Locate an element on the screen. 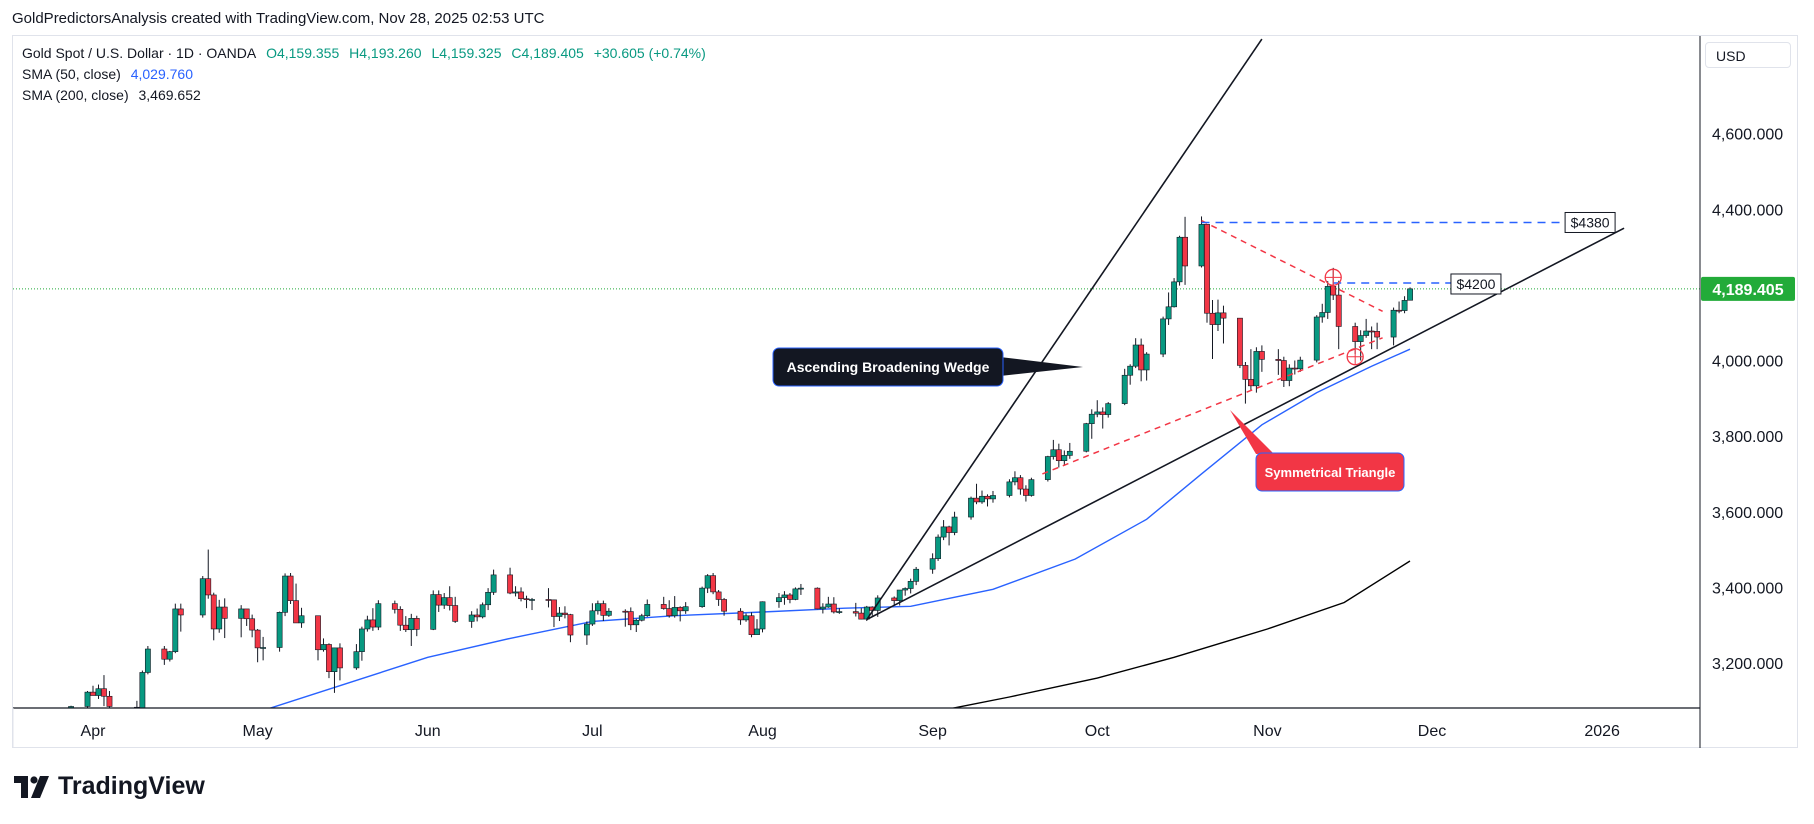  last-price-tag-text: 4,189.405 is located at coordinates (1747, 290).